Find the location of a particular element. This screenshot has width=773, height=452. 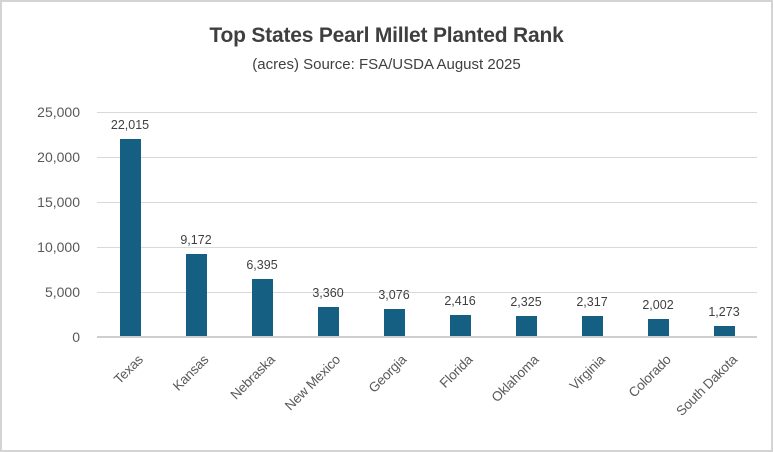

x-axis-category-label: Nebraska is located at coordinates (252, 377).